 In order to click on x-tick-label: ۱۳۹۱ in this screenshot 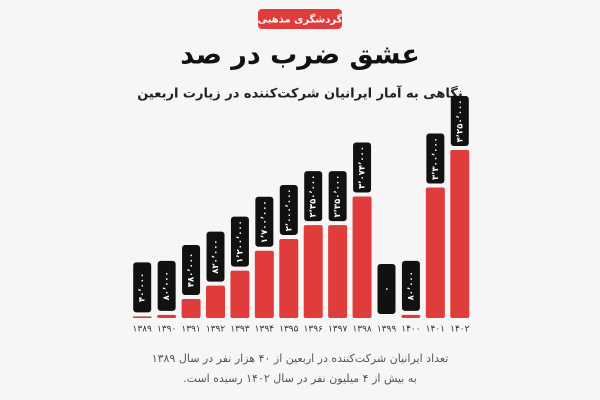, I will do `click(190, 330)`.